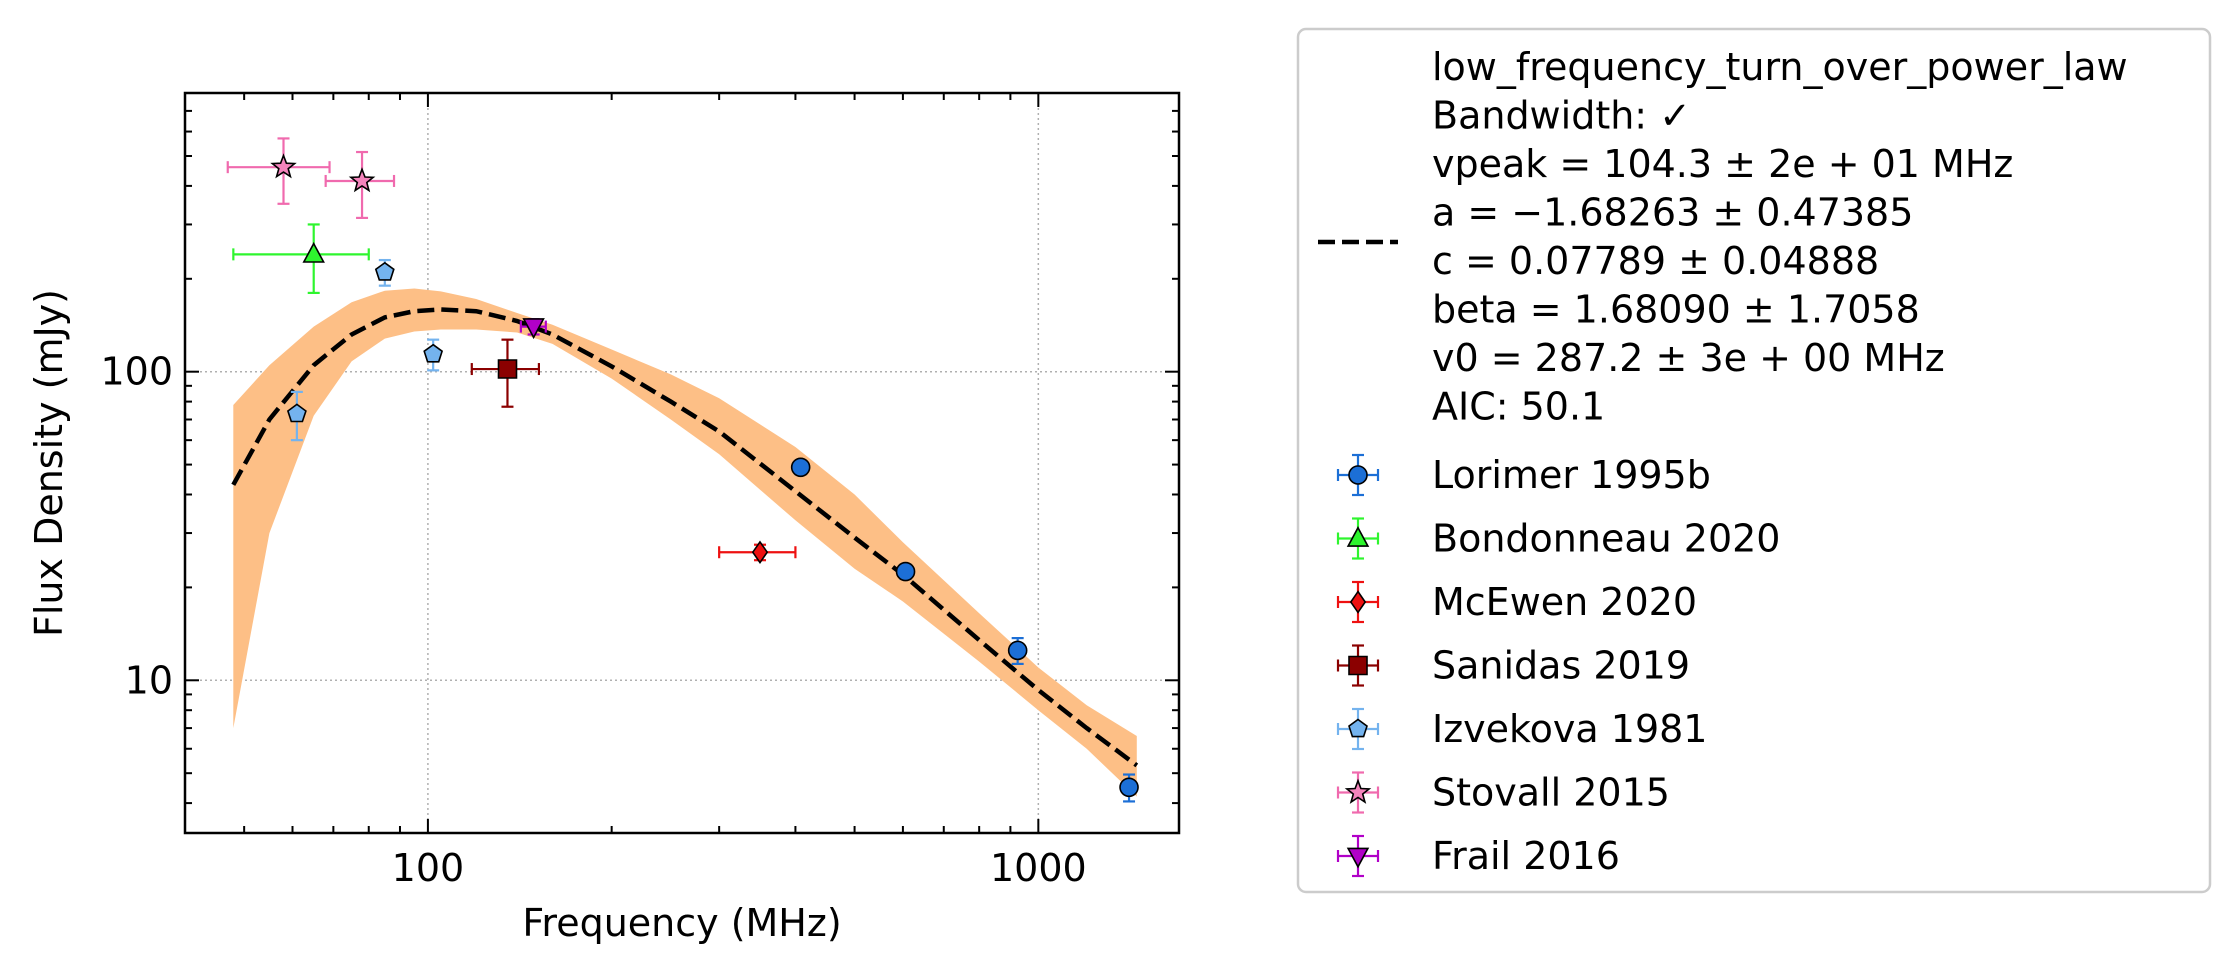 Image resolution: width=2236 pixels, height=975 pixels. What do you see at coordinates (49, 463) in the screenshot?
I see `y-axis-label: Flux Density (mJy)` at bounding box center [49, 463].